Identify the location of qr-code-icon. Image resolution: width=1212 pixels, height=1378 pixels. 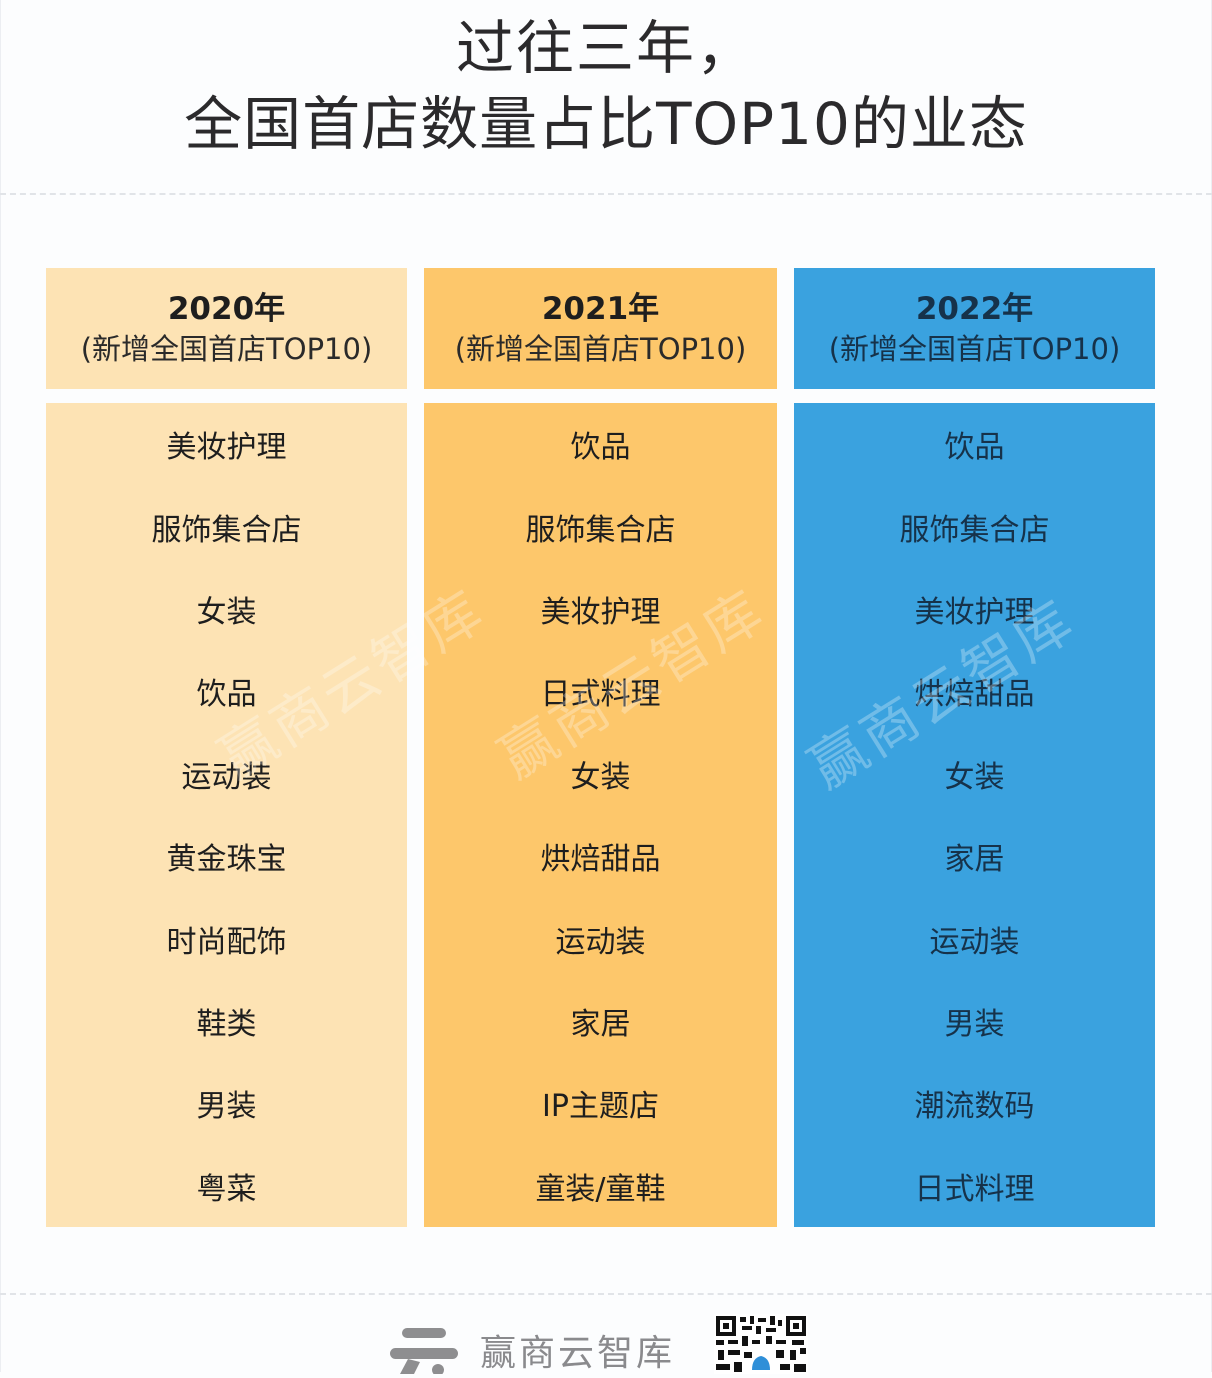
(761, 1344).